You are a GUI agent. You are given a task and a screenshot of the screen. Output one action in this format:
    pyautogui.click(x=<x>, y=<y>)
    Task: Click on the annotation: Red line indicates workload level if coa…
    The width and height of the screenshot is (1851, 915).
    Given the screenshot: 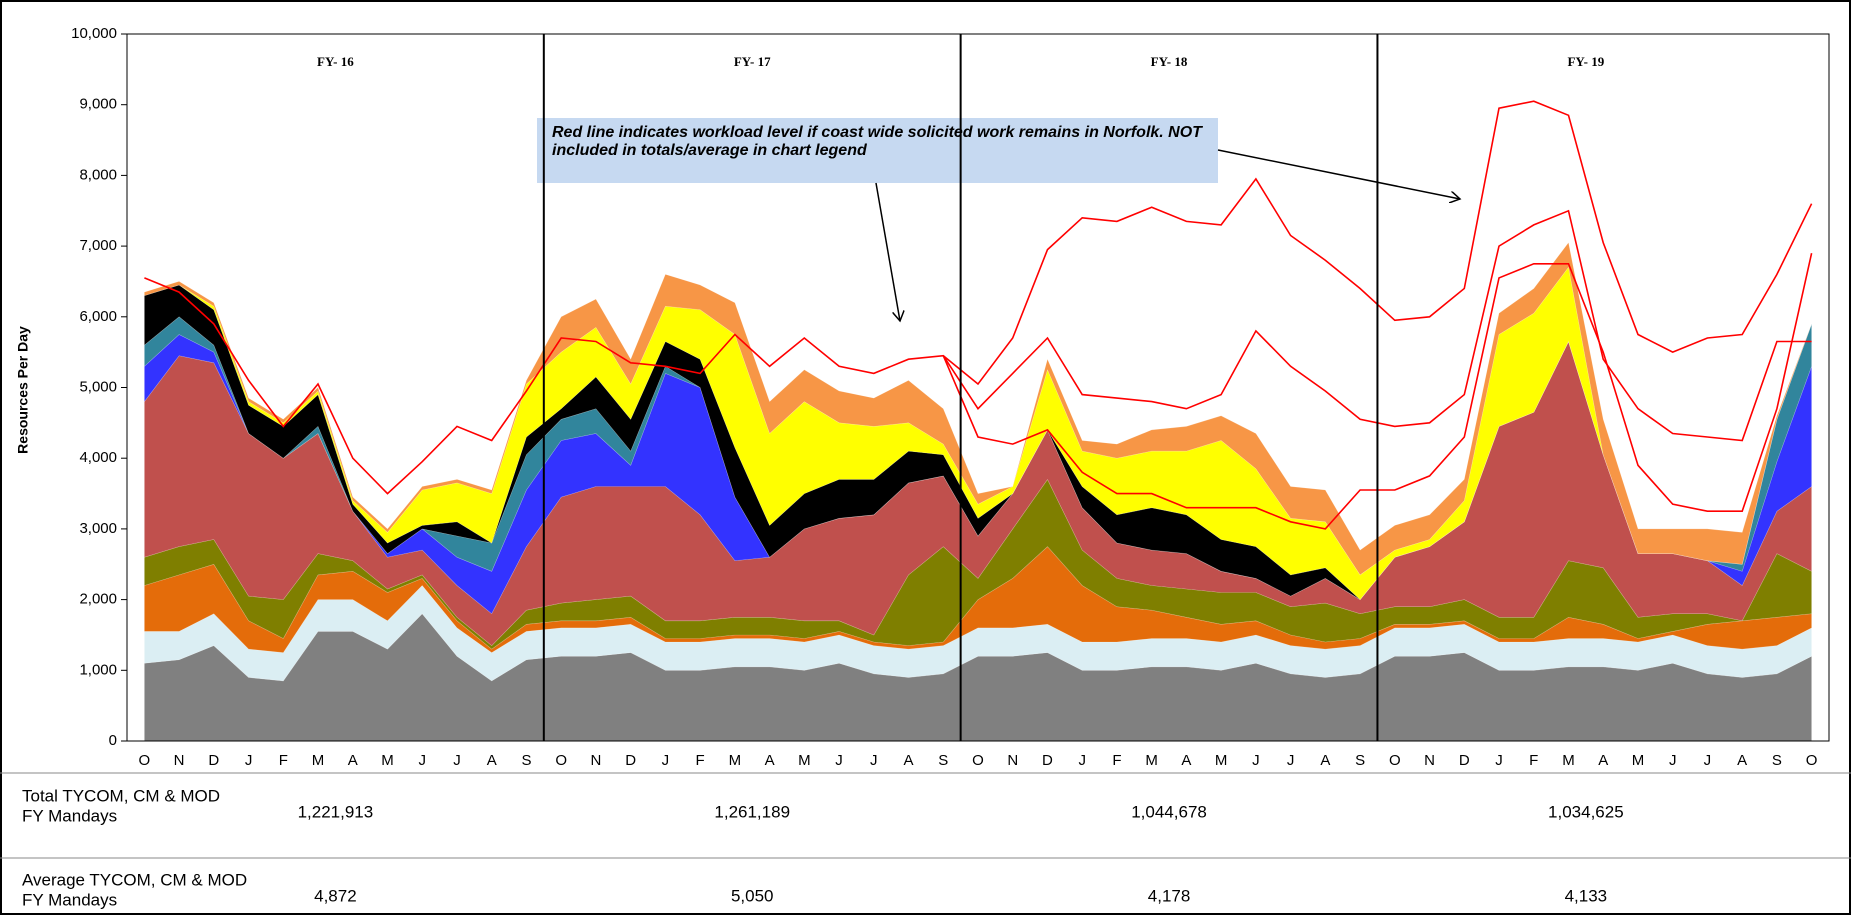 What is the action you would take?
    pyautogui.click(x=877, y=141)
    